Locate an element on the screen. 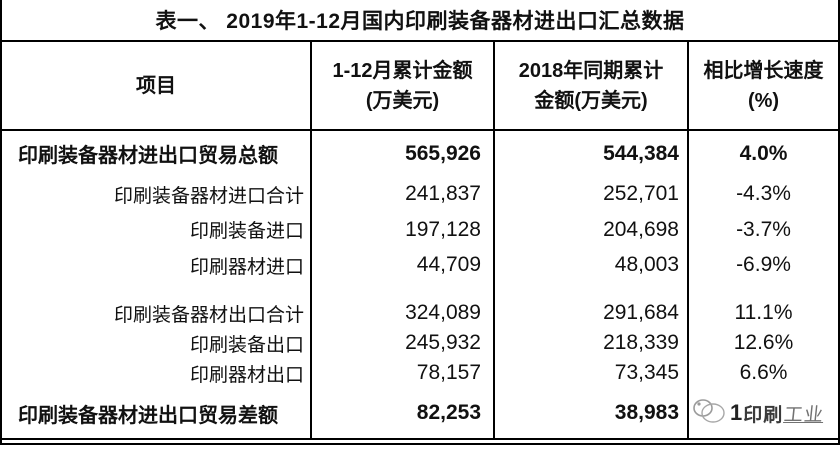  row-import-subtotal-previous: 252,701 is located at coordinates (592, 194).